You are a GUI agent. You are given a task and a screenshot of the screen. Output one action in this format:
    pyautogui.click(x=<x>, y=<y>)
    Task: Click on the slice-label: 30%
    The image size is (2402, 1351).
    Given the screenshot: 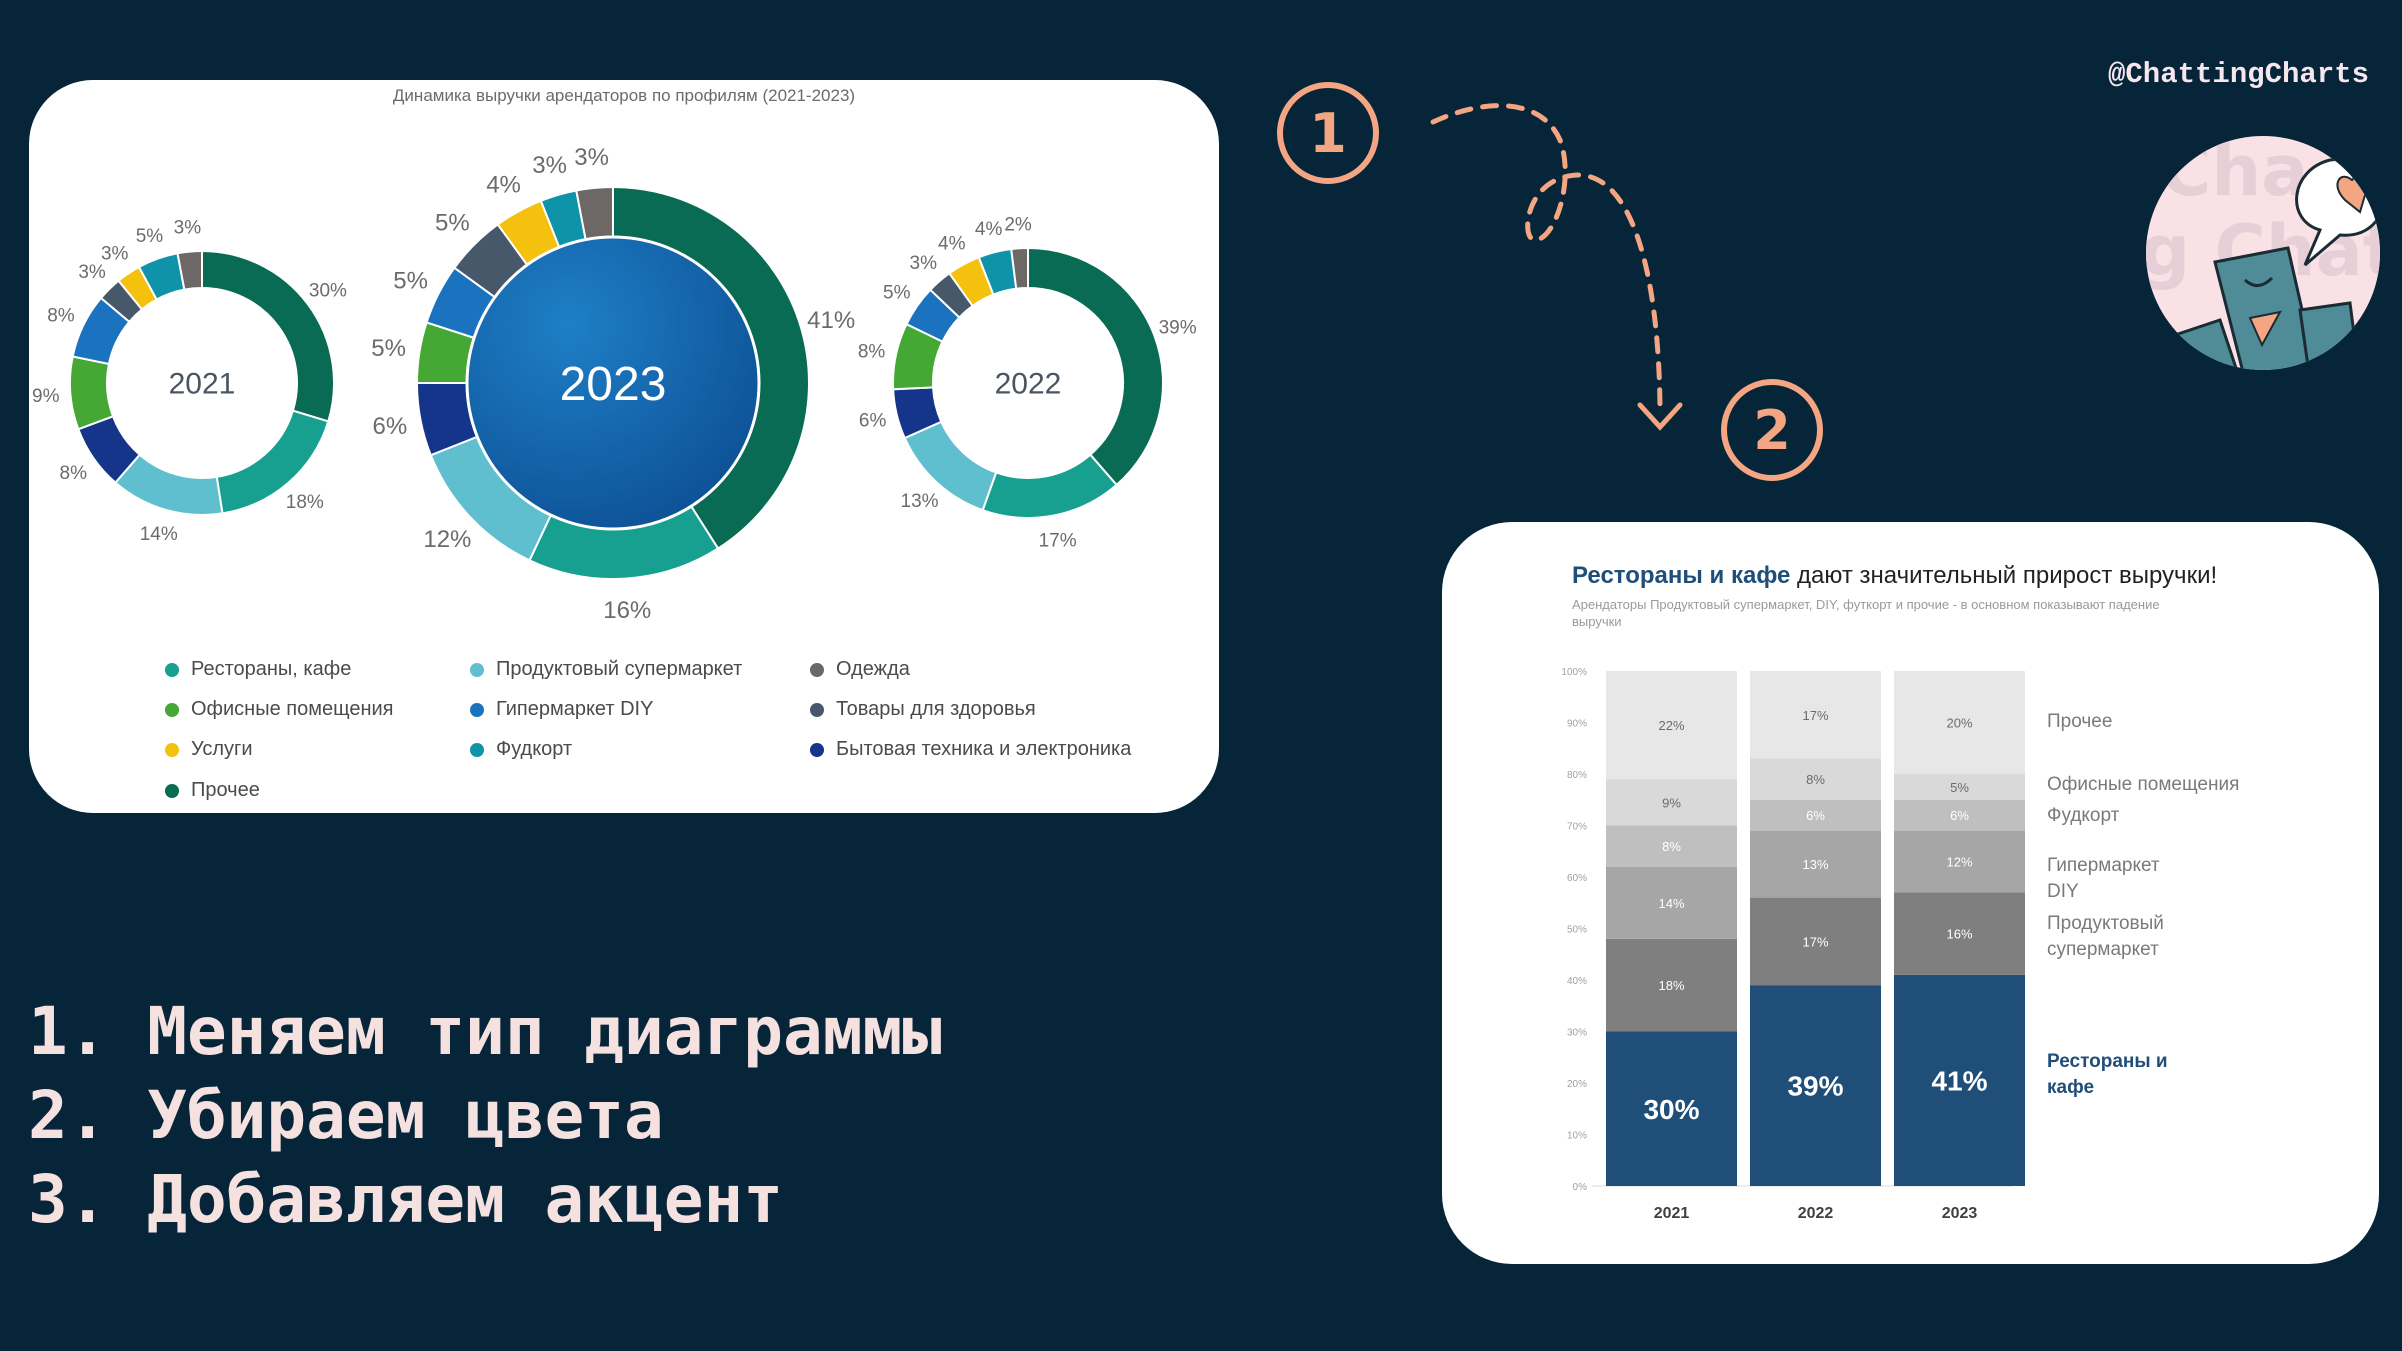 What is the action you would take?
    pyautogui.click(x=328, y=290)
    